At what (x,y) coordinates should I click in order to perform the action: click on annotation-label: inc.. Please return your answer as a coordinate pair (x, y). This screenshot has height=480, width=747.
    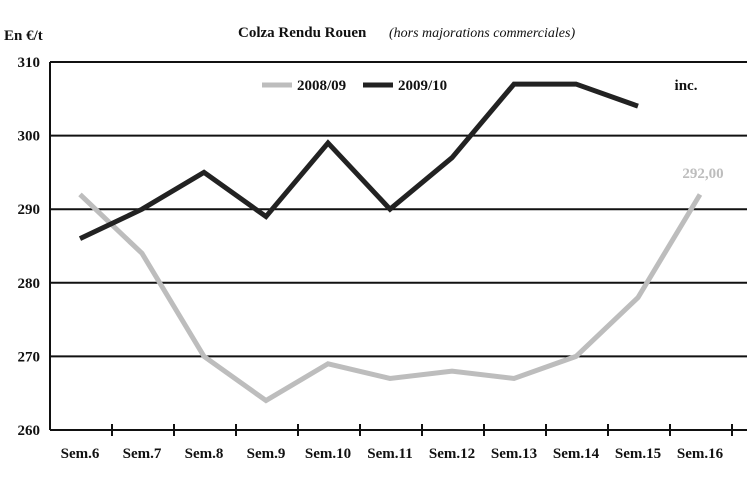
    Looking at the image, I should click on (686, 86).